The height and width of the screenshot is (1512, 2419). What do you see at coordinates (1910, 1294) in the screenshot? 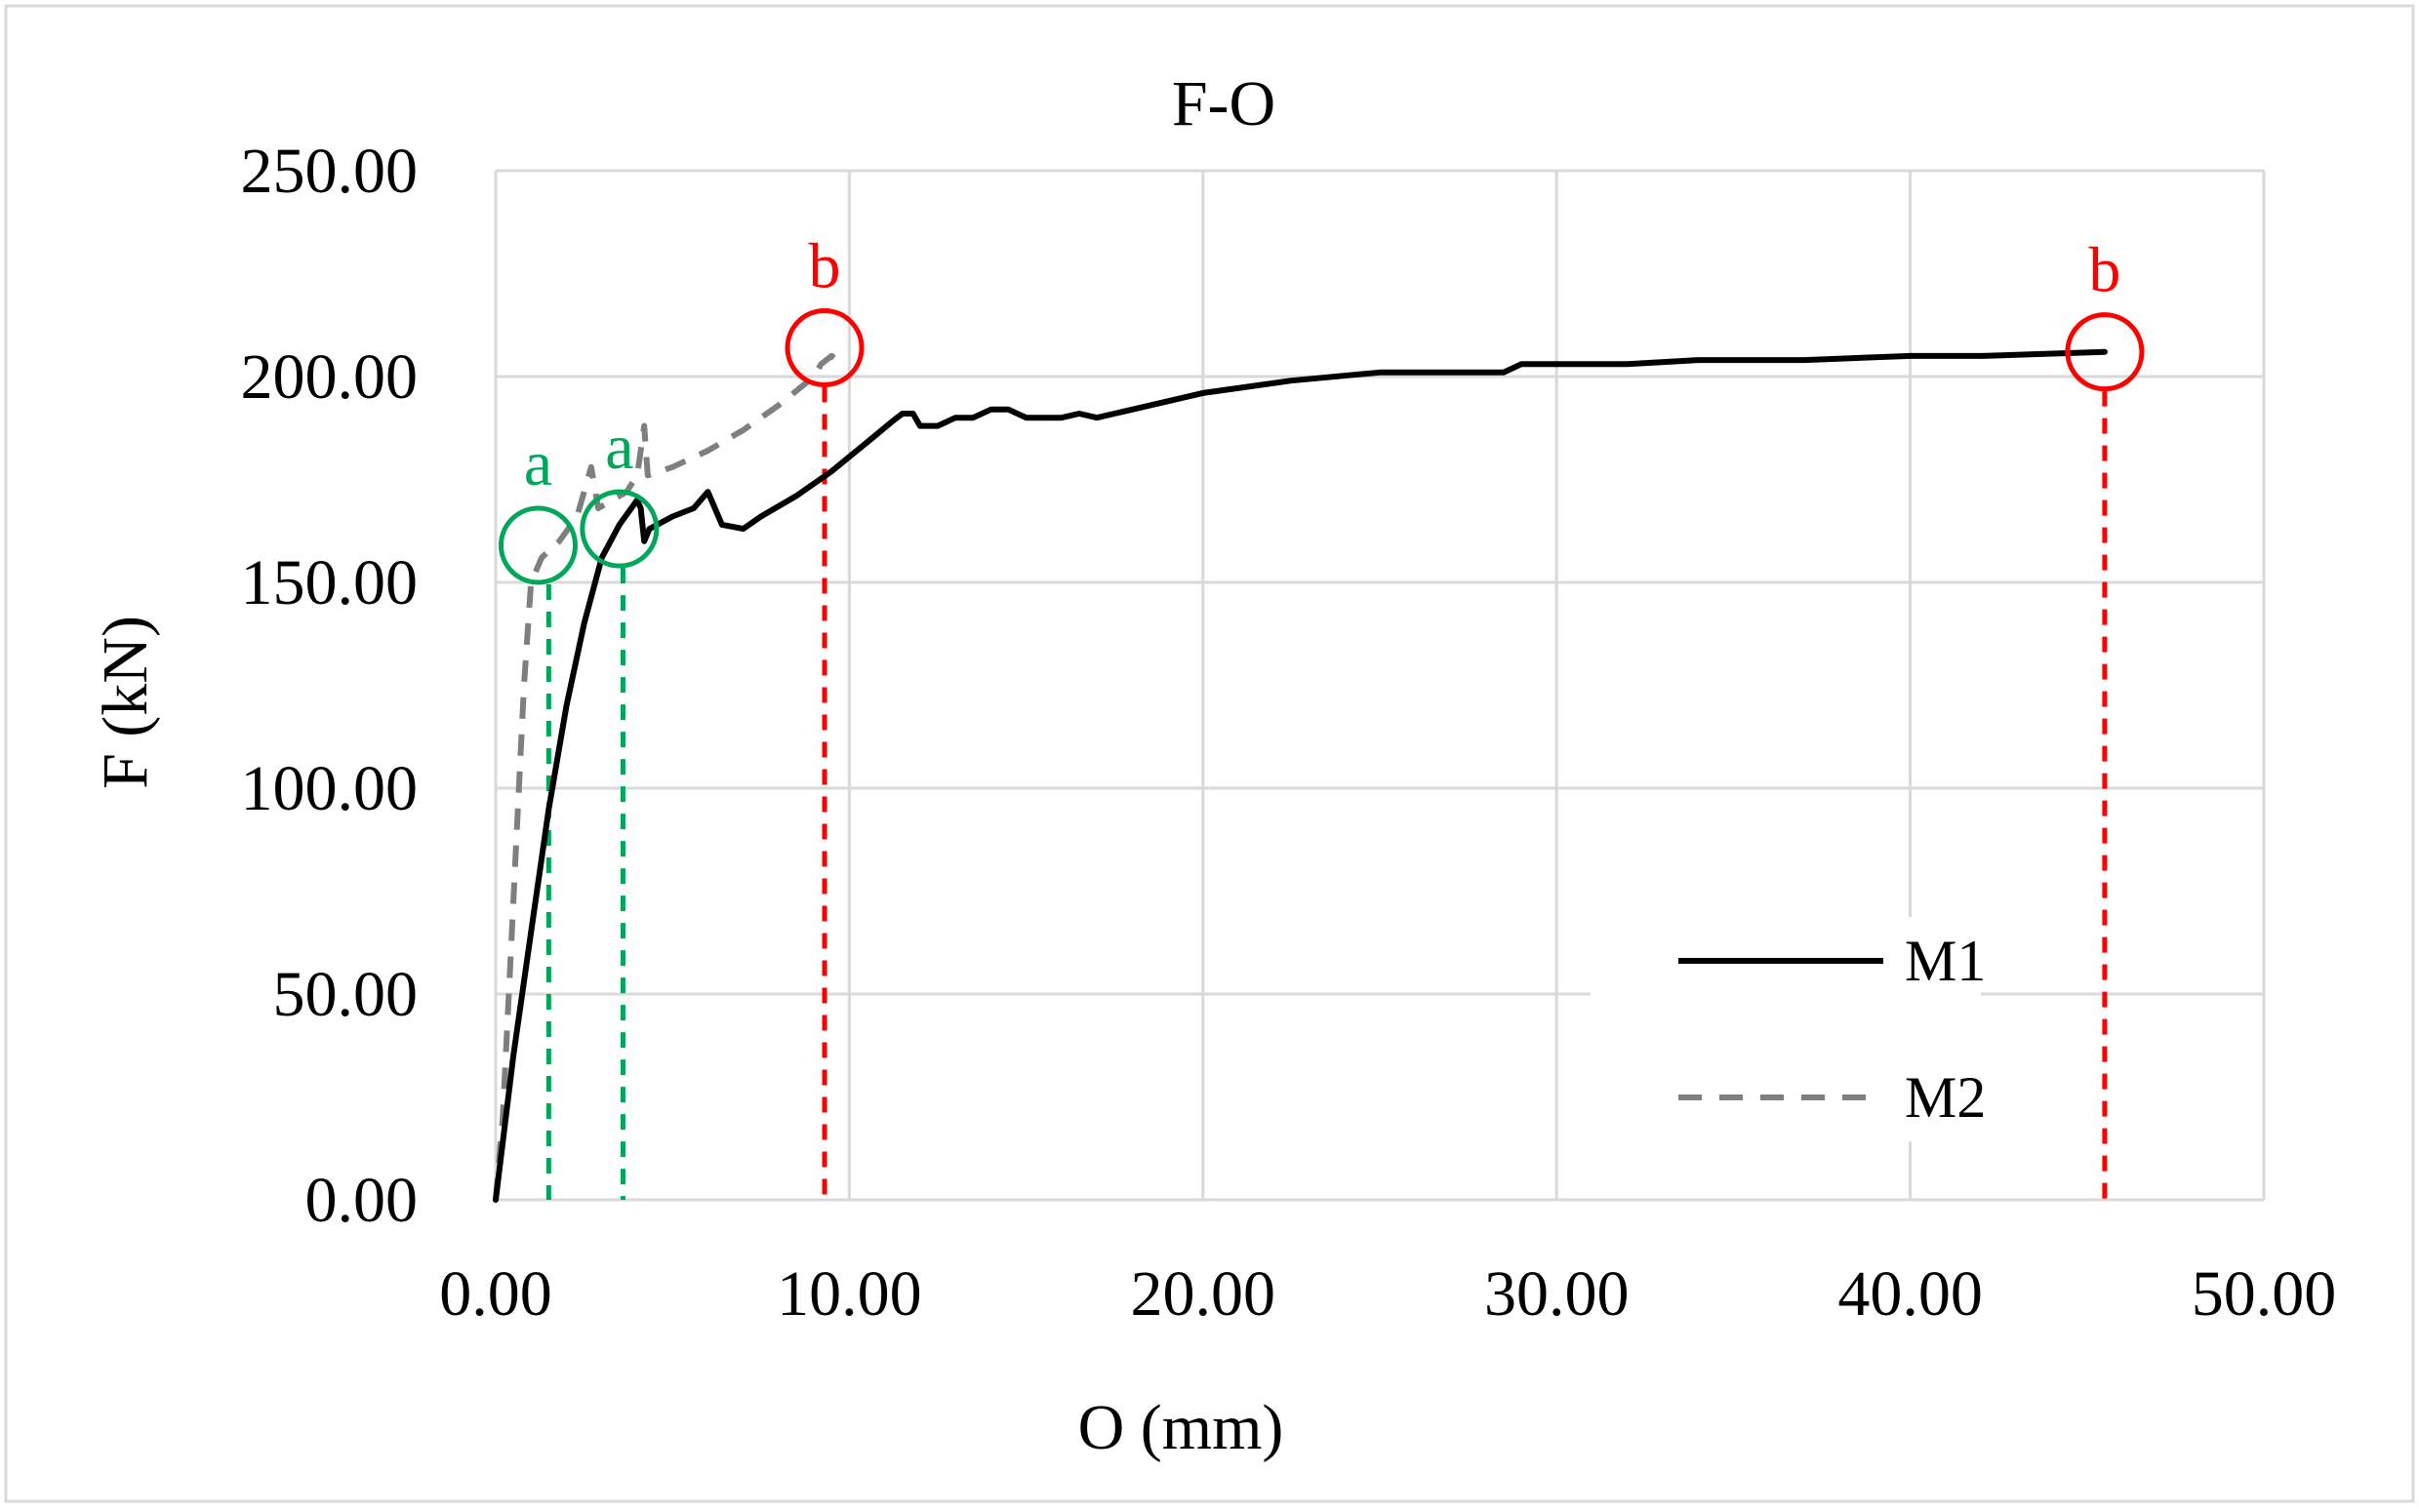
I see `x-tick-label: 40.00` at bounding box center [1910, 1294].